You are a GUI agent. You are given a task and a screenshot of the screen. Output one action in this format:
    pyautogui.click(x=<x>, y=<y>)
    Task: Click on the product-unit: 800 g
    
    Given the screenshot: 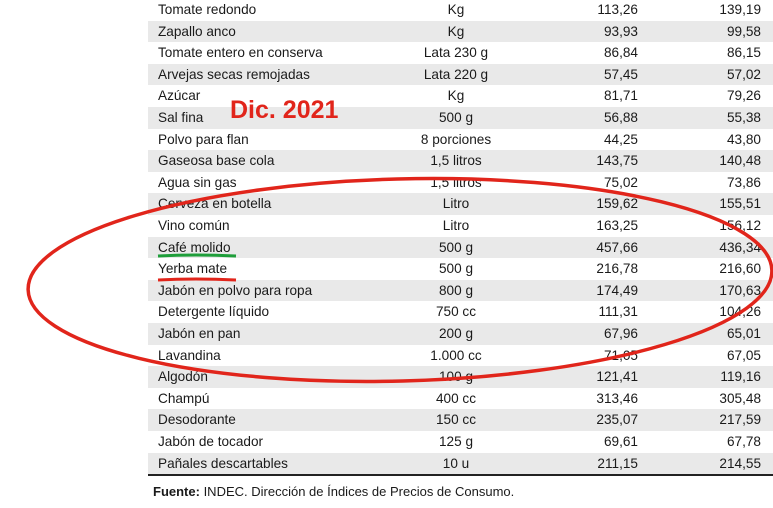 What is the action you would take?
    pyautogui.click(x=456, y=290)
    